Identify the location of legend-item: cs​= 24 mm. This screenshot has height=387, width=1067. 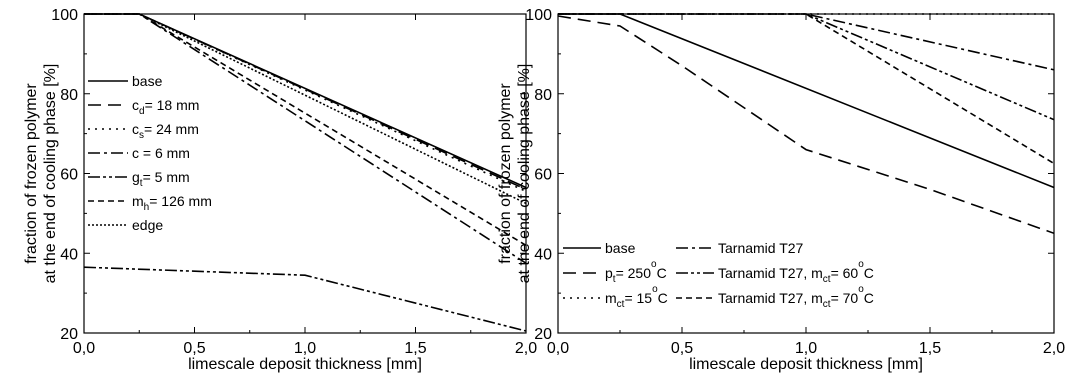
(143, 131).